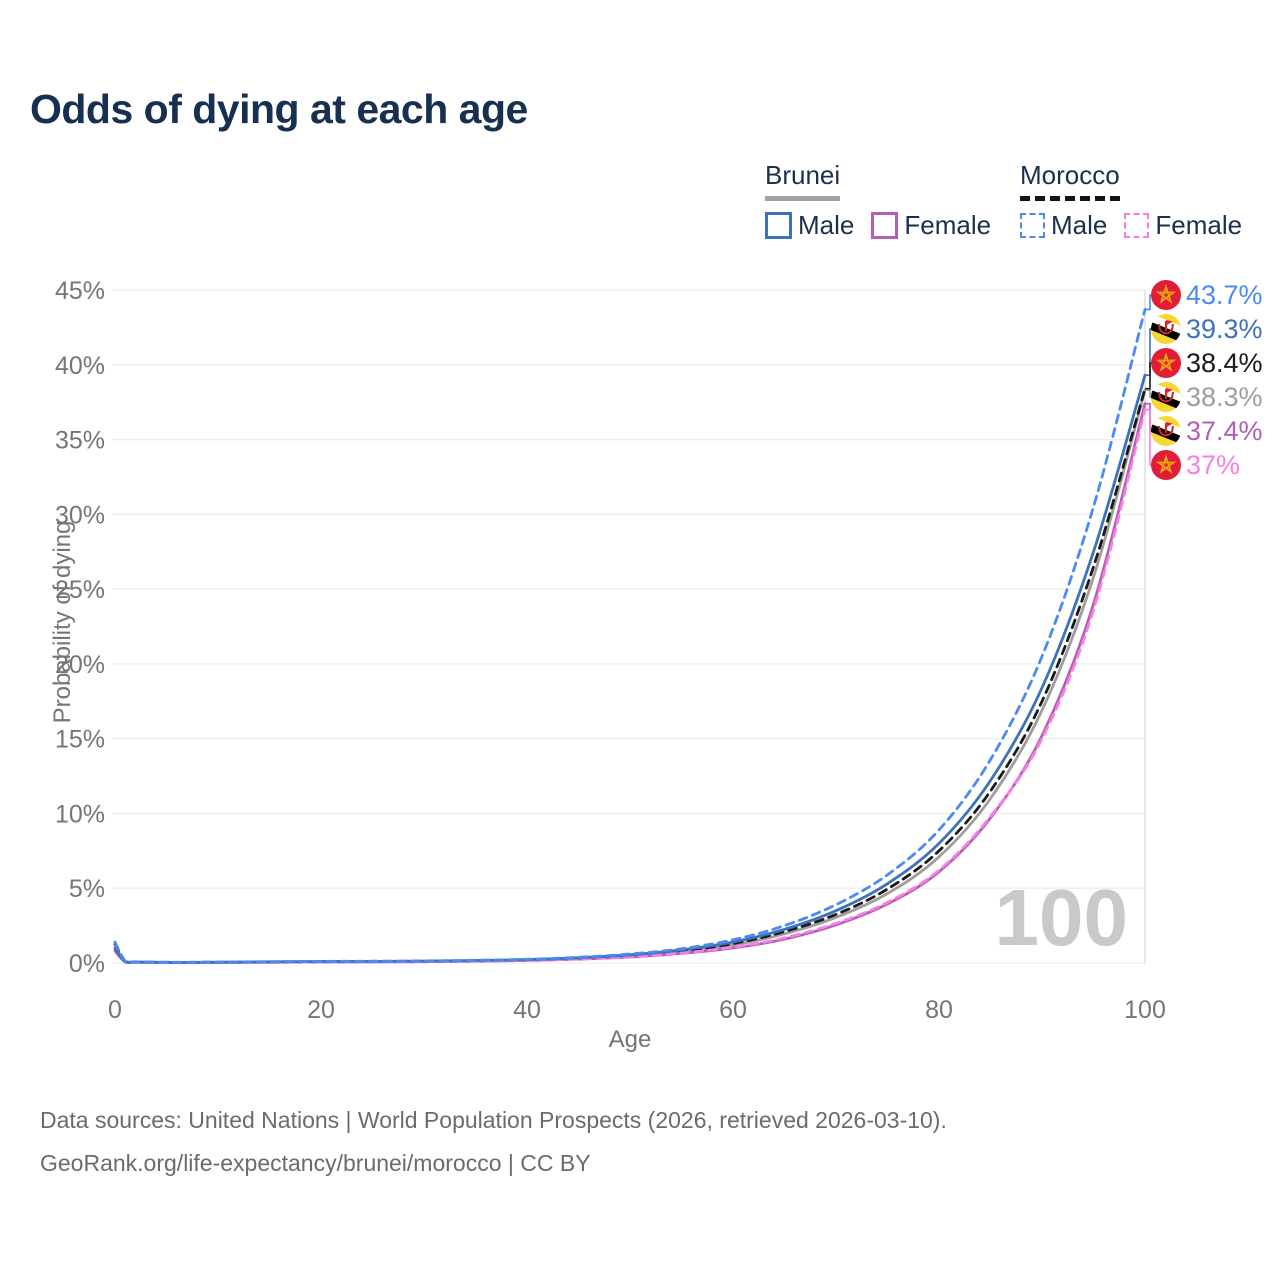 The height and width of the screenshot is (1280, 1280). What do you see at coordinates (87, 889) in the screenshot?
I see `y-tick-label-5: 5%` at bounding box center [87, 889].